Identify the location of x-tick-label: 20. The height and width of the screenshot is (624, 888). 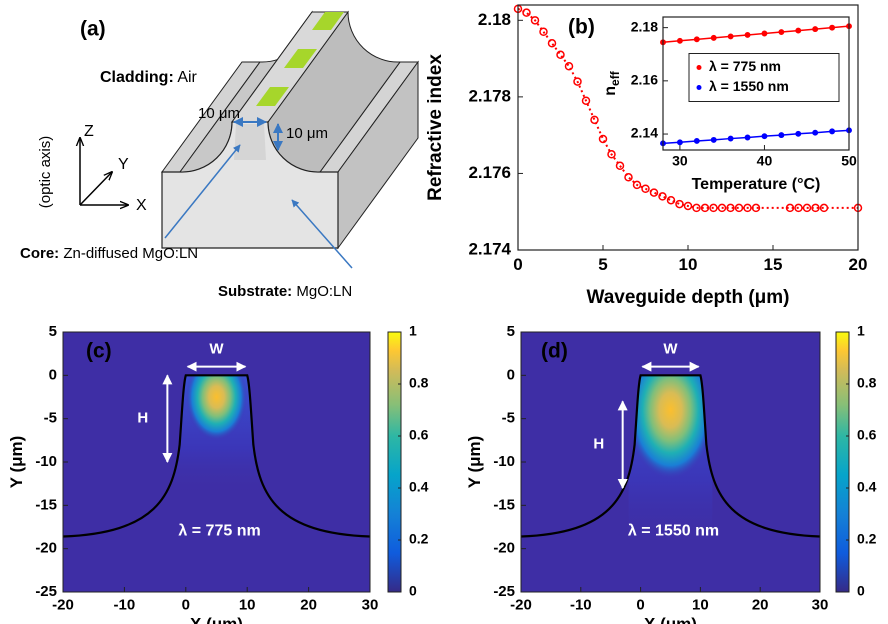
(858, 264).